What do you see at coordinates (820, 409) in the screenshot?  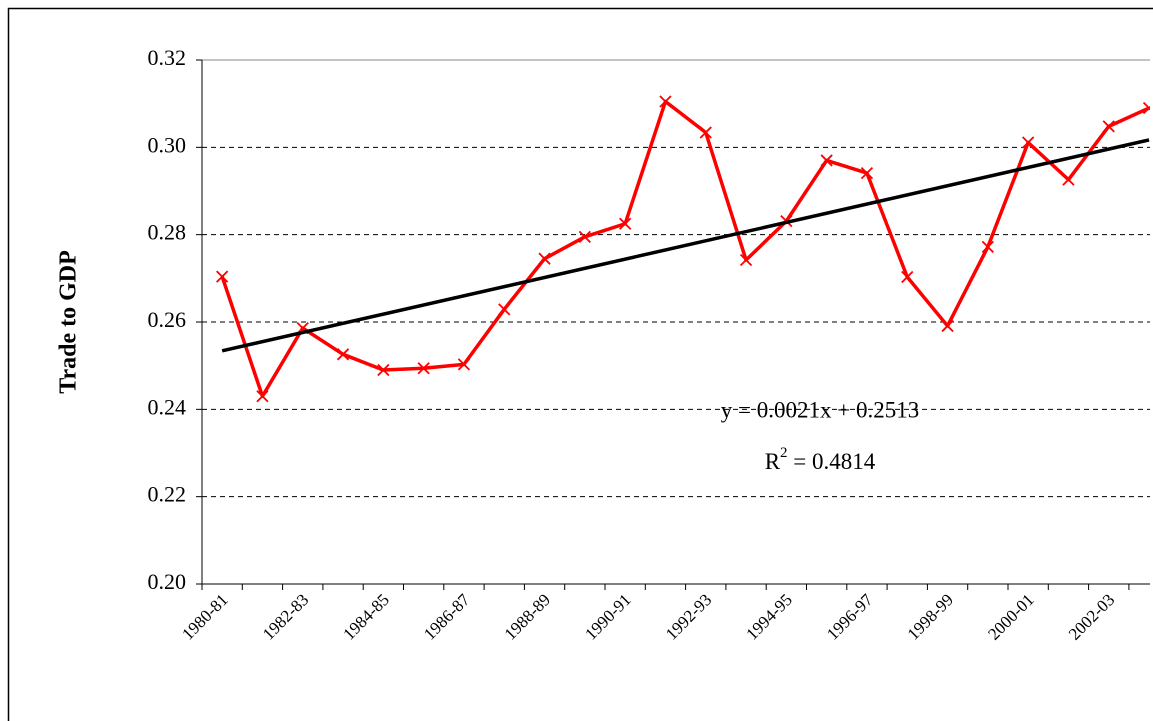 I see `trend-equation: y = 0.0021x + 0.2513` at bounding box center [820, 409].